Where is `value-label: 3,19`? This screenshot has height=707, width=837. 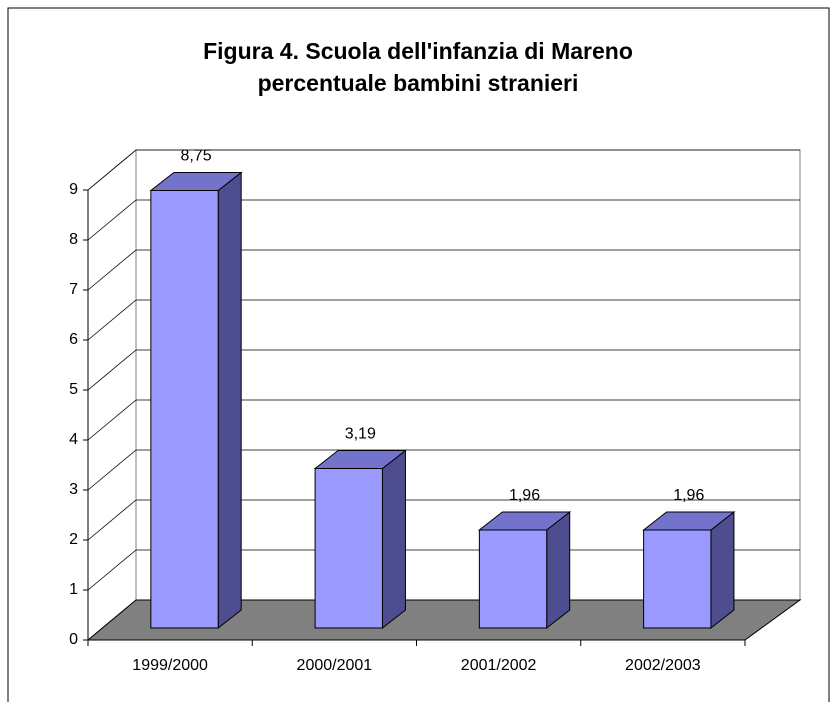 value-label: 3,19 is located at coordinates (360, 434).